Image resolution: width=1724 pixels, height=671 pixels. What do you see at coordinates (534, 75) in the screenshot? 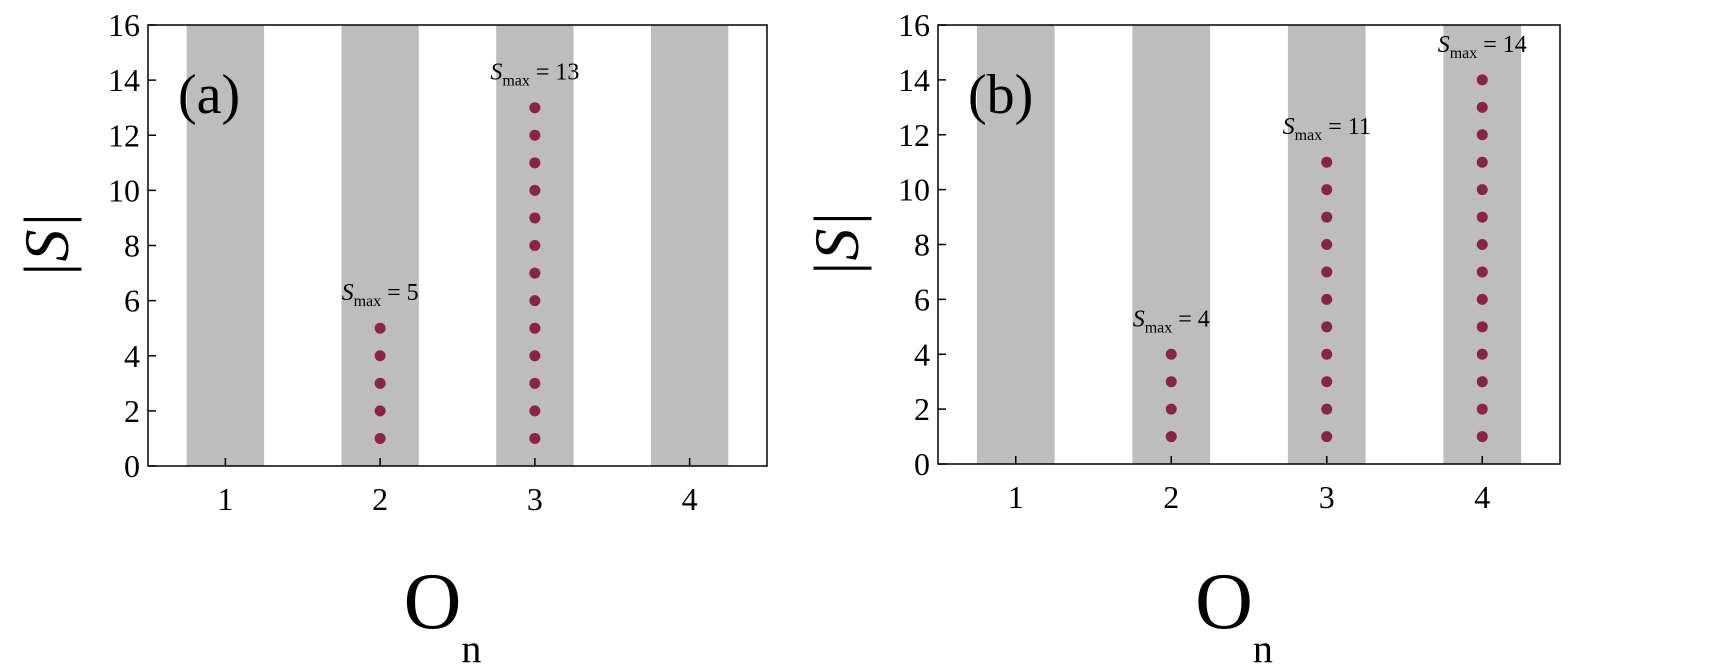
I see `annotation: Smax = 13` at bounding box center [534, 75].